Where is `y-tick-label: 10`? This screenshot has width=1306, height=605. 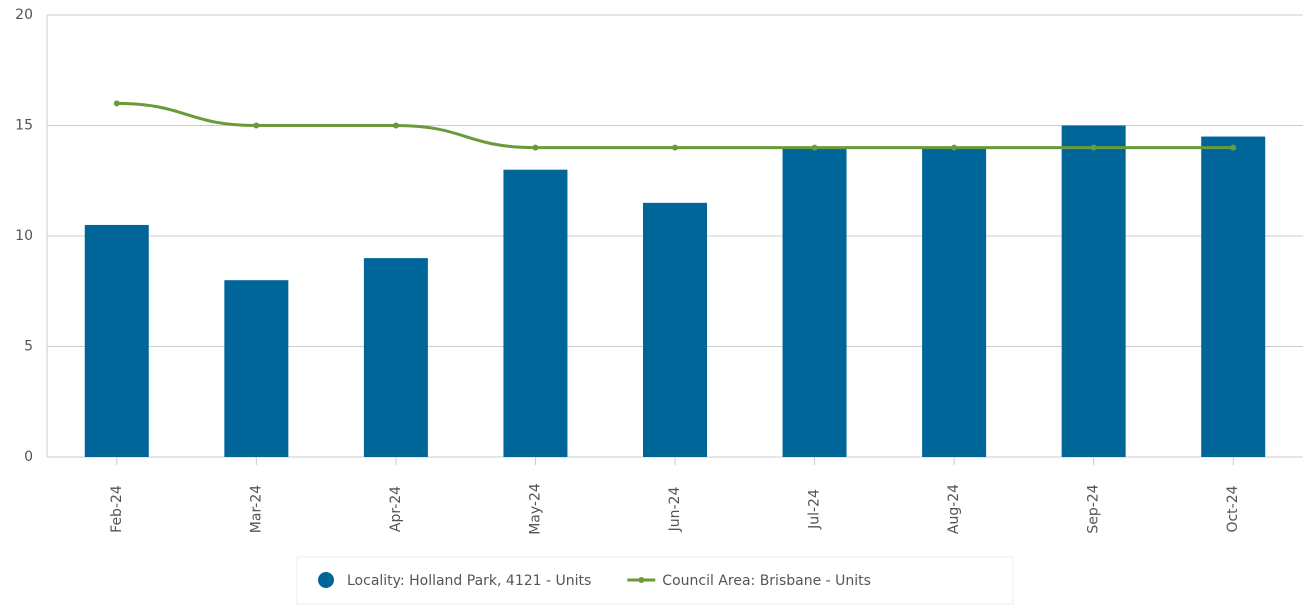
y-tick-label: 10 is located at coordinates (24, 236).